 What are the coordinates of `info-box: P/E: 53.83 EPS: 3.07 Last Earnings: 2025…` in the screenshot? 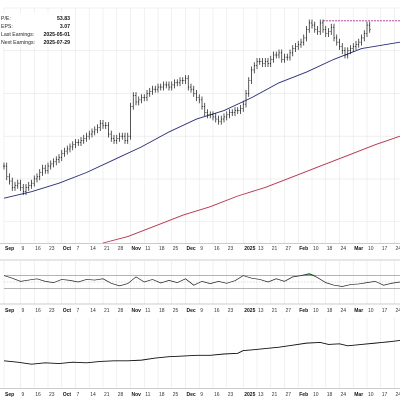 It's located at (36, 30).